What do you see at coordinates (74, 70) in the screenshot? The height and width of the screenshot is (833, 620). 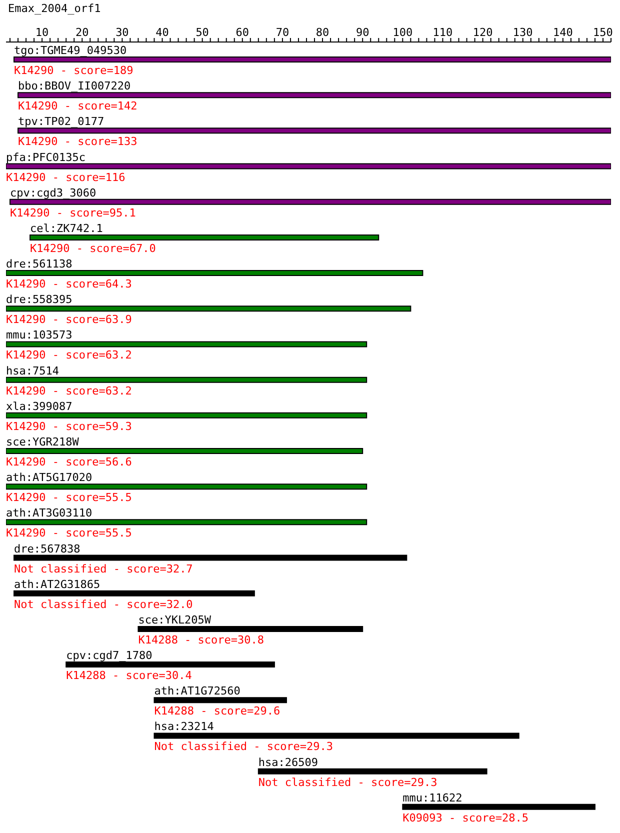 I see `annotation: K14290 - score=189` at bounding box center [74, 70].